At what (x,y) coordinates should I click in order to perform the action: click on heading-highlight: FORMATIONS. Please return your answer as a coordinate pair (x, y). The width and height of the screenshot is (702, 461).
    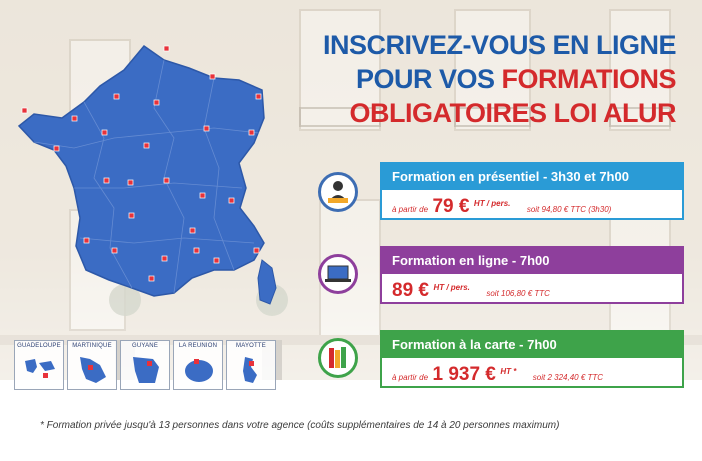
    Looking at the image, I should click on (589, 79).